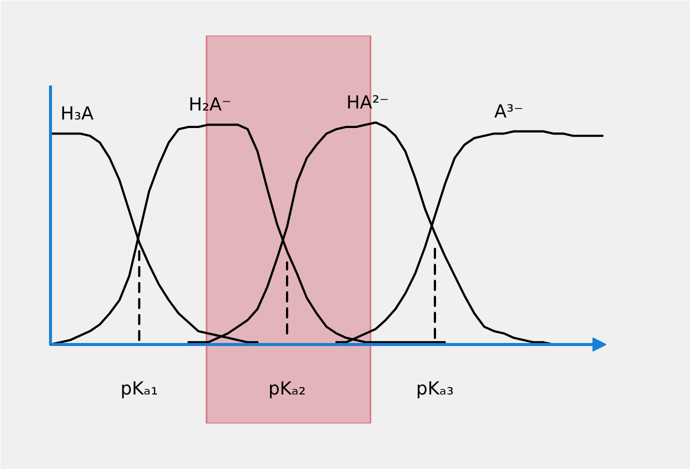 The image size is (690, 469). Describe the element at coordinates (367, 103) in the screenshot. I see `series-label: HA²⁻` at that location.